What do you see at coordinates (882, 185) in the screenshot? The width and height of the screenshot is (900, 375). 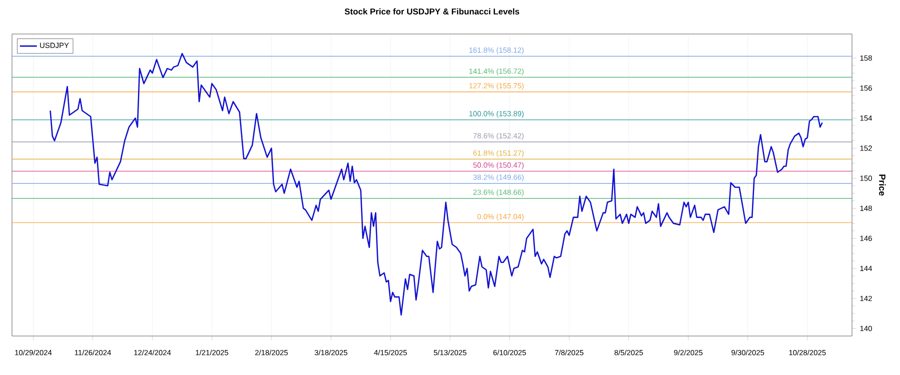 I see `y-axis-title: Price` at bounding box center [882, 185].